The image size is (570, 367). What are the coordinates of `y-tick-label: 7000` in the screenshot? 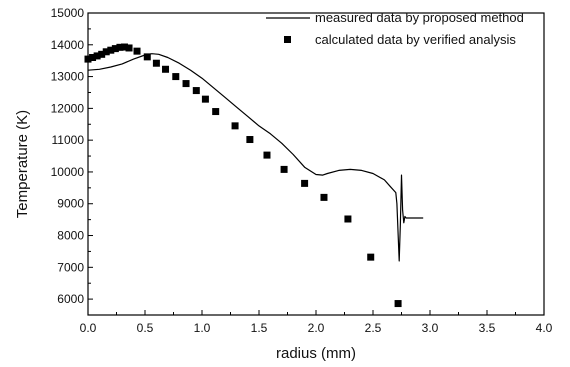 It's located at (70, 267).